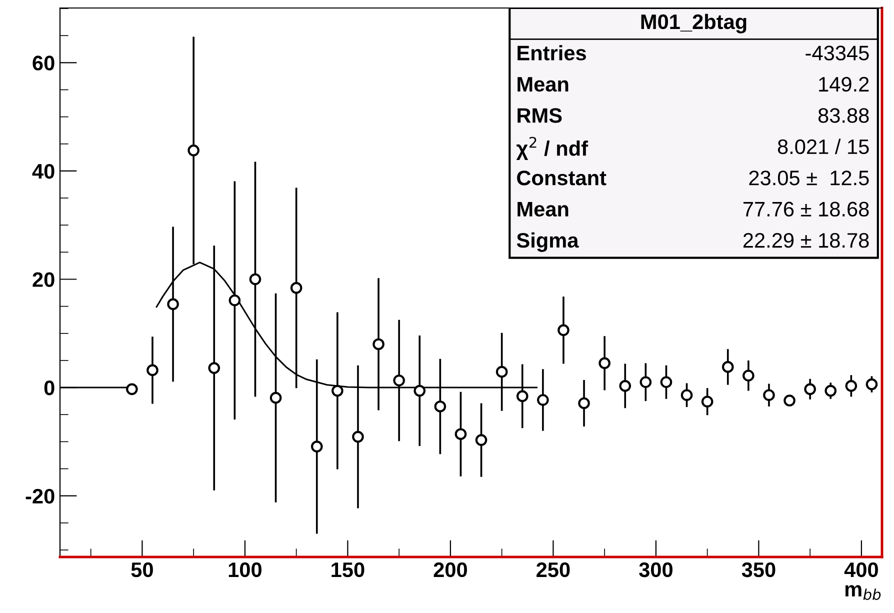 This screenshot has width=894, height=613. What do you see at coordinates (561, 178) in the screenshot?
I see `annotation: Constant` at bounding box center [561, 178].